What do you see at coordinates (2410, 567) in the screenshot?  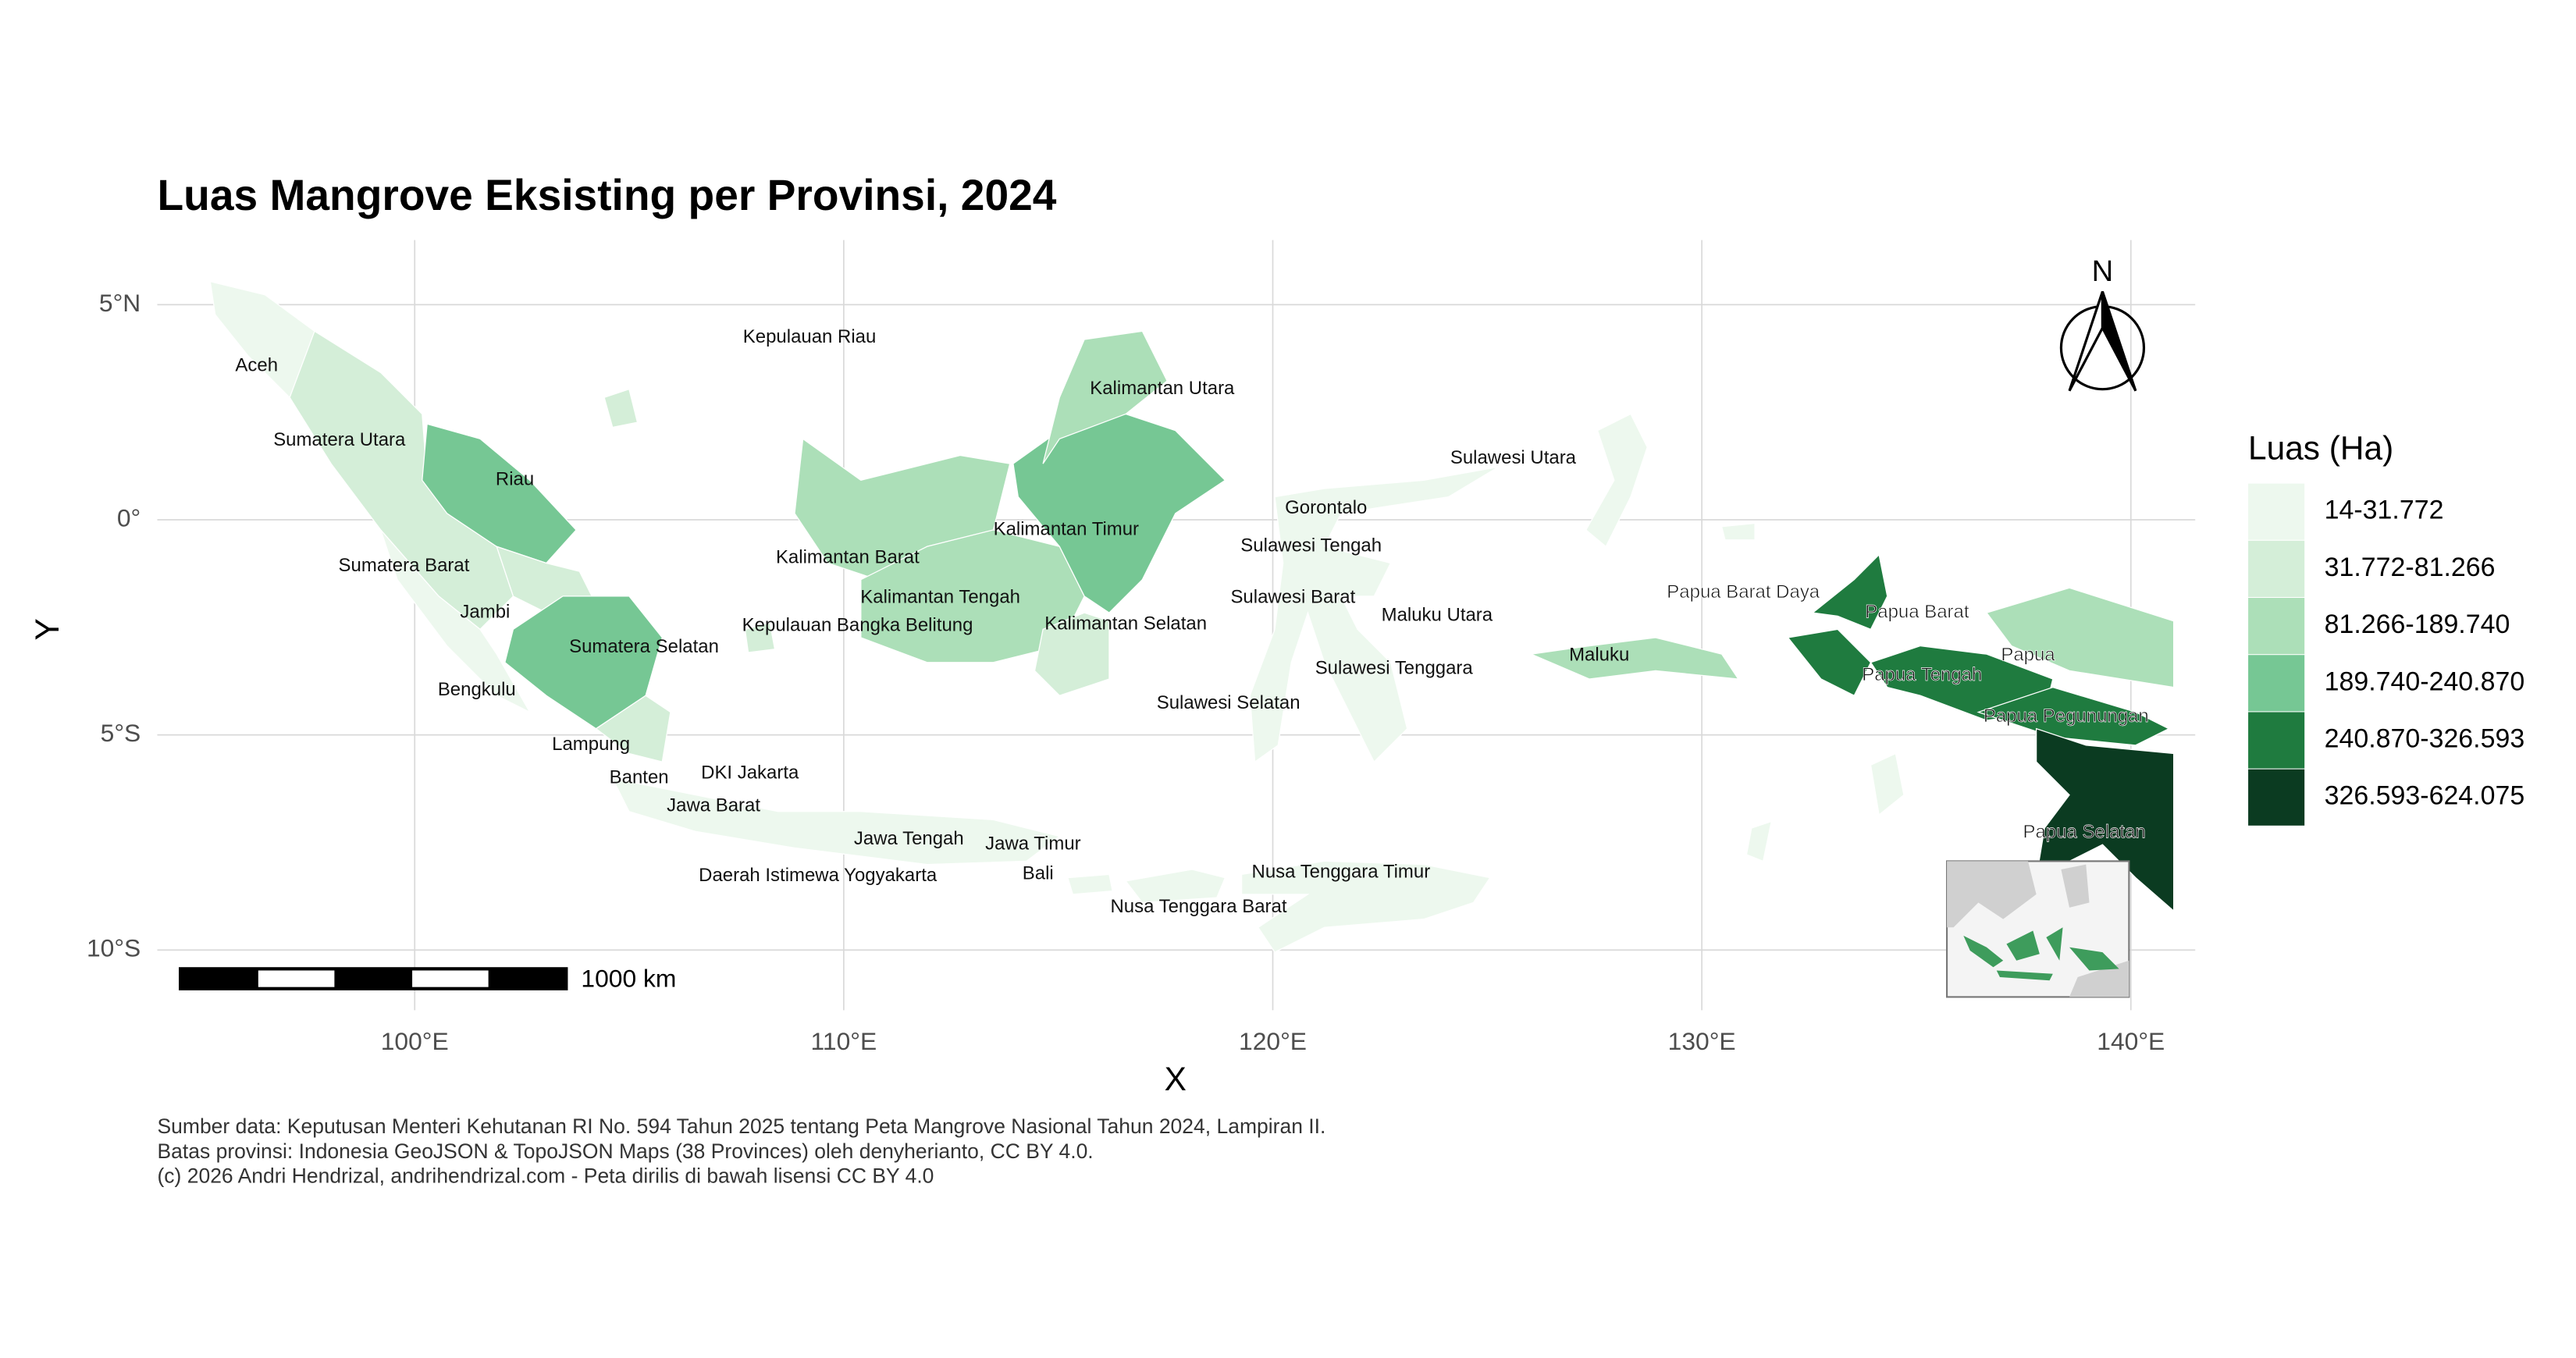 I see `legend-label: 31.772-81.266` at bounding box center [2410, 567].